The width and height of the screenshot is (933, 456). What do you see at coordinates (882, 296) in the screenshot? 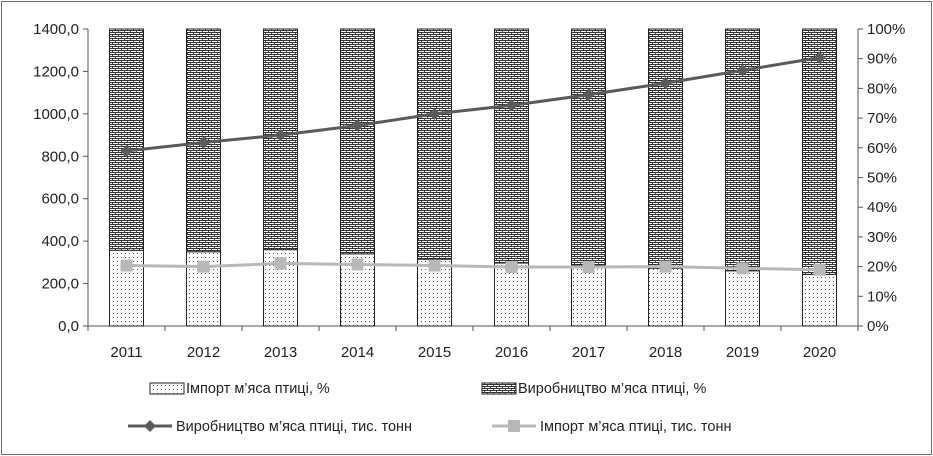
I see `right-tick-label: 10%` at bounding box center [882, 296].